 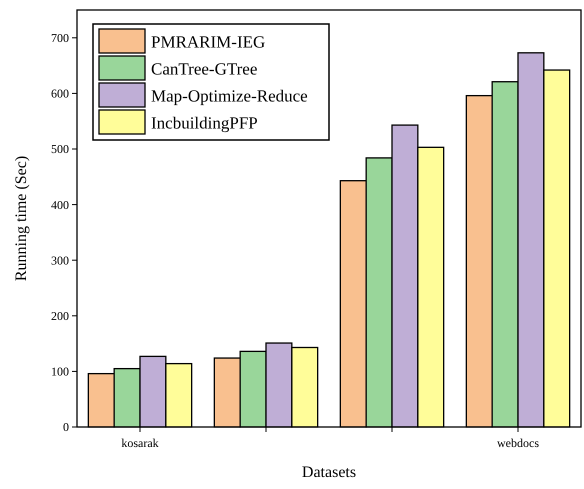 What do you see at coordinates (60, 316) in the screenshot?
I see `y-tick-label: 200` at bounding box center [60, 316].